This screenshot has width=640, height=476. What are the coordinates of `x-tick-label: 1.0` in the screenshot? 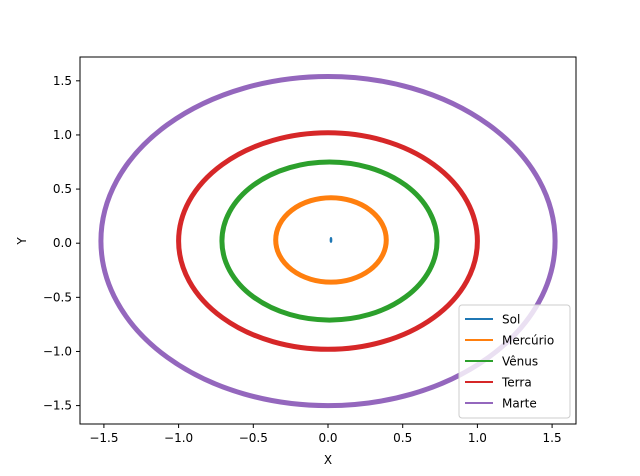 It's located at (477, 438).